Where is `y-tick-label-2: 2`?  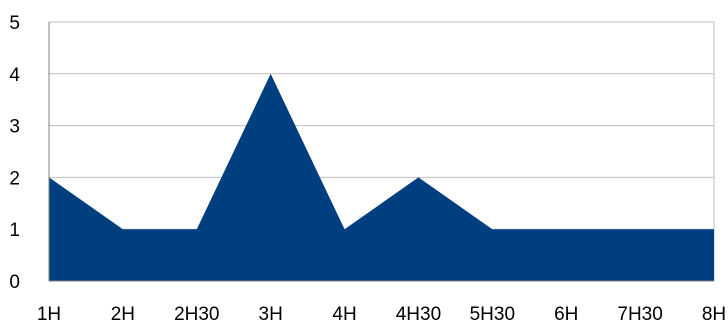 y-tick-label-2: 2 is located at coordinates (14, 178).